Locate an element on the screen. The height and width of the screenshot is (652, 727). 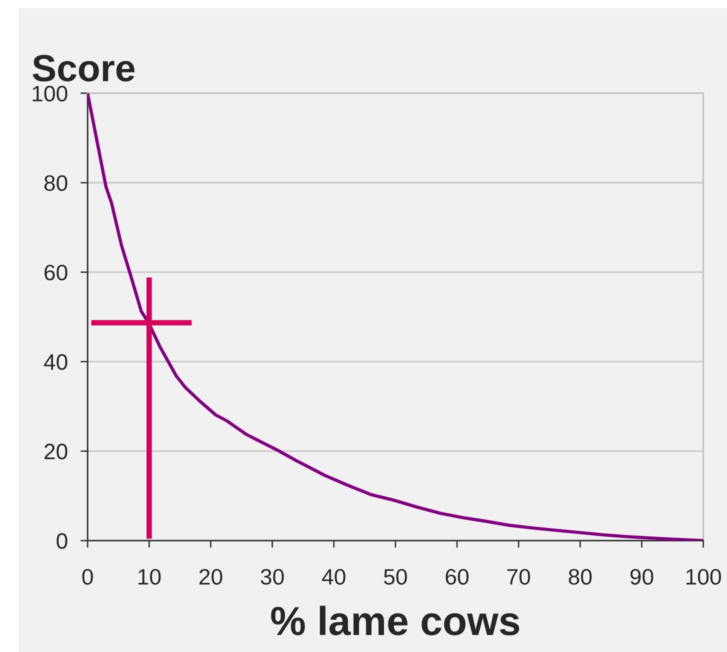
x-tick-label: 20 is located at coordinates (211, 576).